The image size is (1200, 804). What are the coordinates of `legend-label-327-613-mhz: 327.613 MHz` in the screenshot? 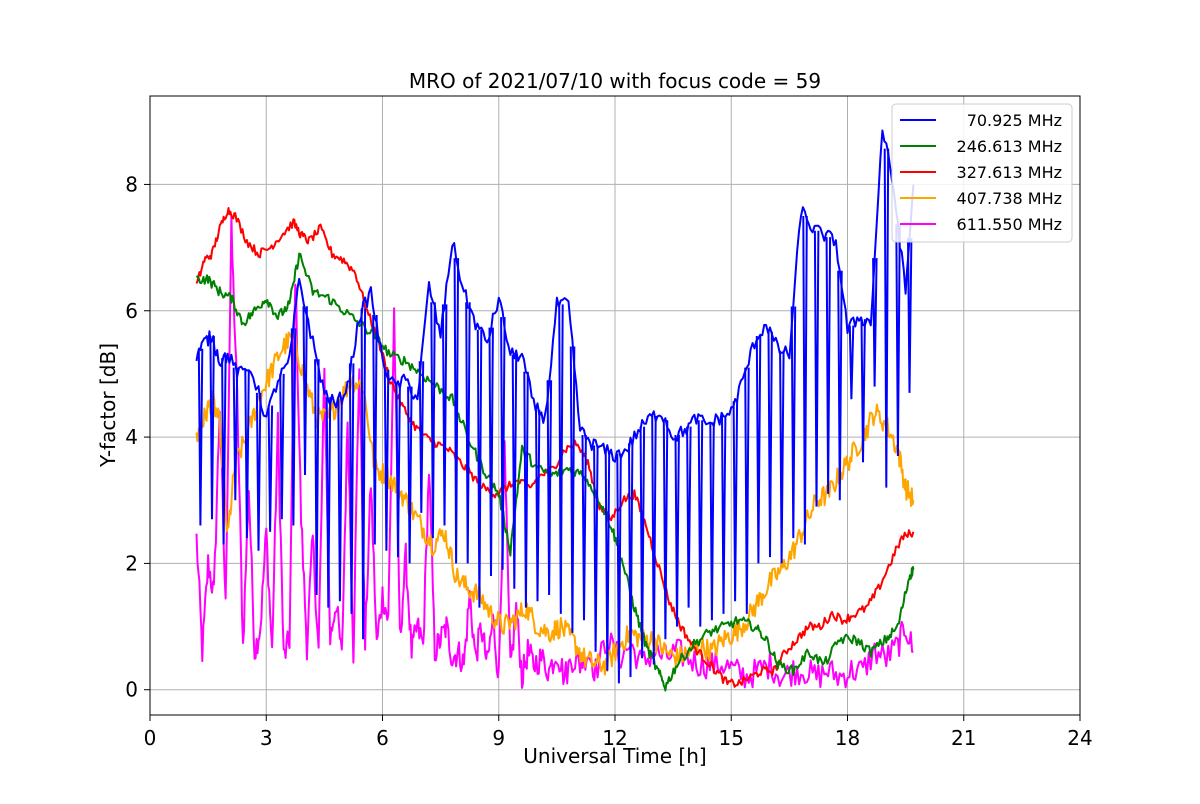 It's located at (1009, 172).